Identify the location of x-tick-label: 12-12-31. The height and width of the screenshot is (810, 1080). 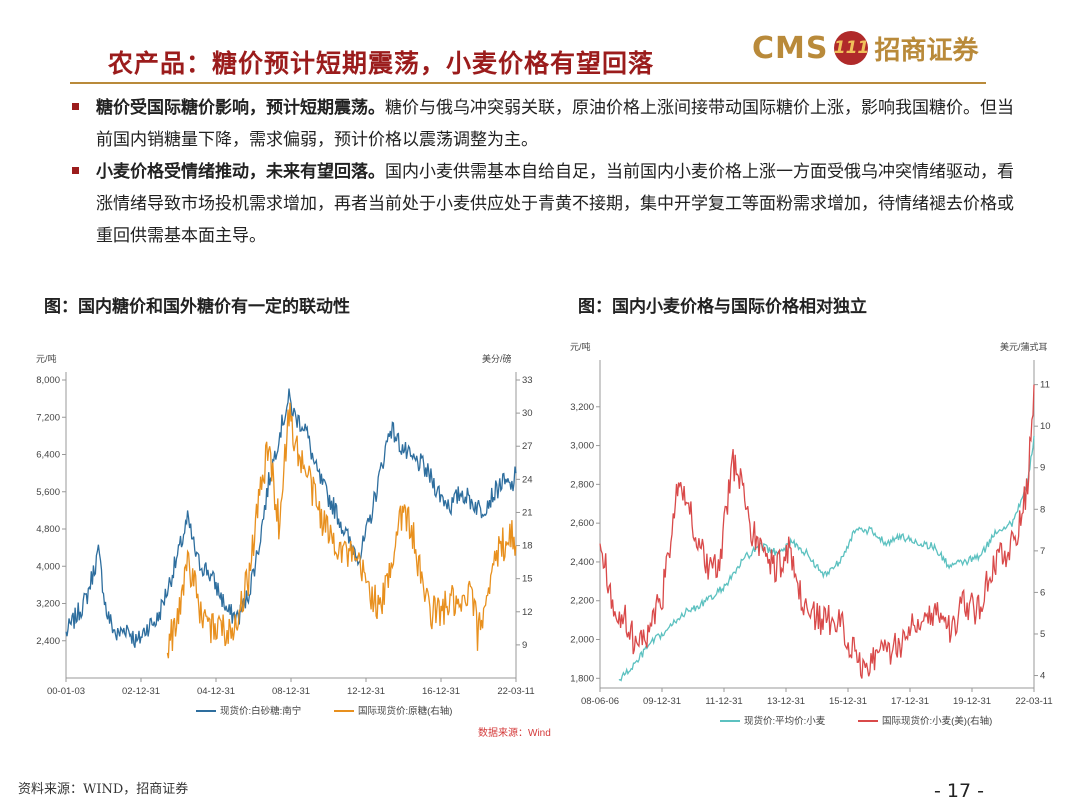
(366, 691).